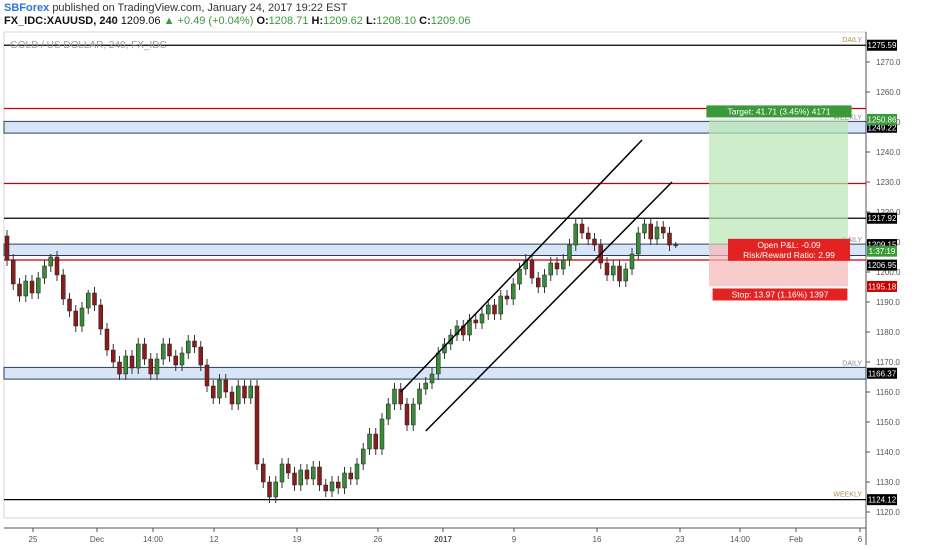 The height and width of the screenshot is (550, 932). I want to click on high-value: 1209.62, so click(343, 21).